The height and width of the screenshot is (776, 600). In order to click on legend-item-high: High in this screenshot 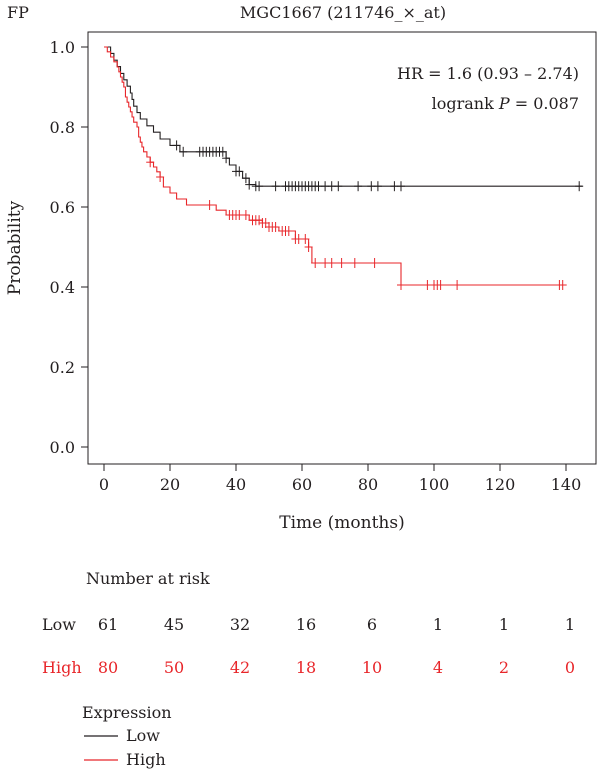, I will do `click(146, 759)`.